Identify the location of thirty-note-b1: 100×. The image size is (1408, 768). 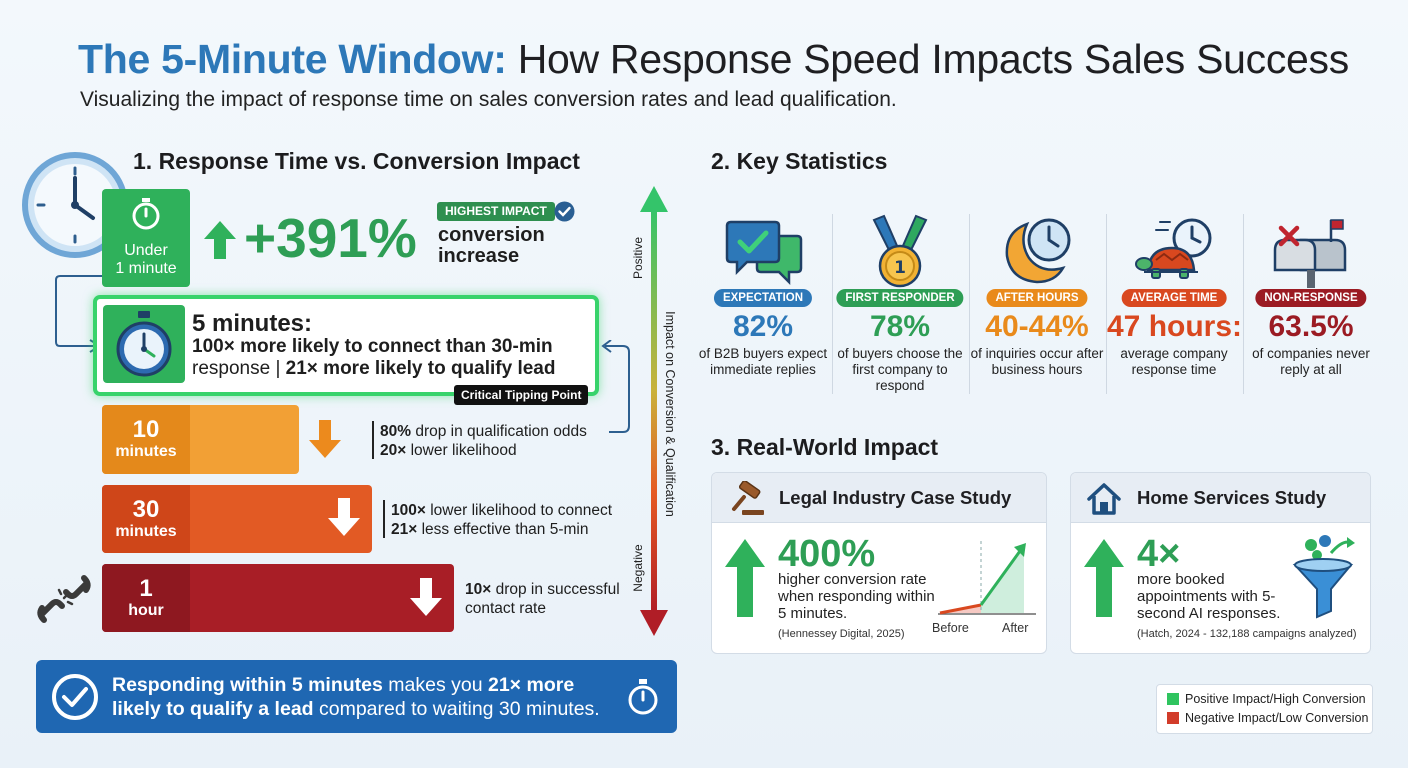
(408, 510).